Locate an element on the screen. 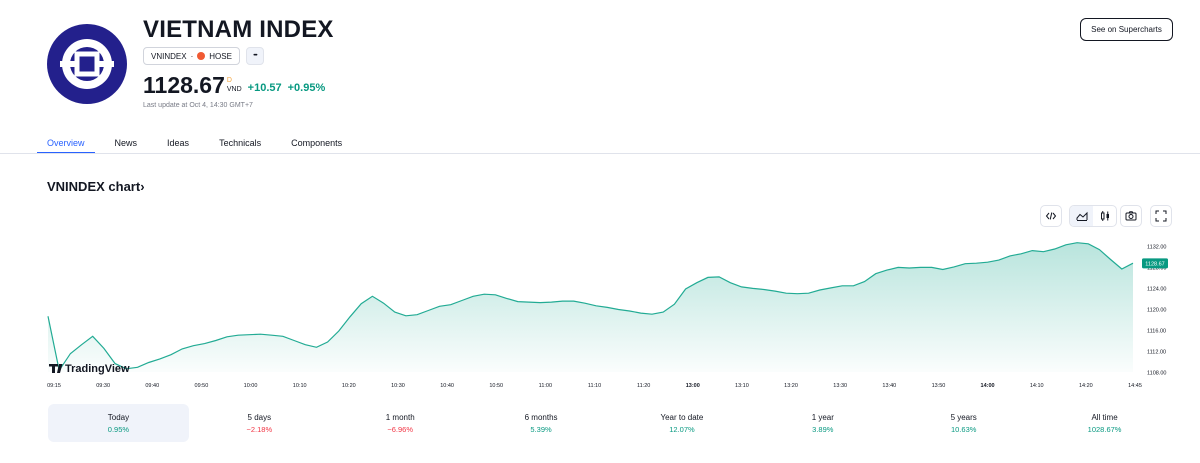 Image resolution: width=1200 pixels, height=463 pixels. period-label: Today is located at coordinates (118, 417).